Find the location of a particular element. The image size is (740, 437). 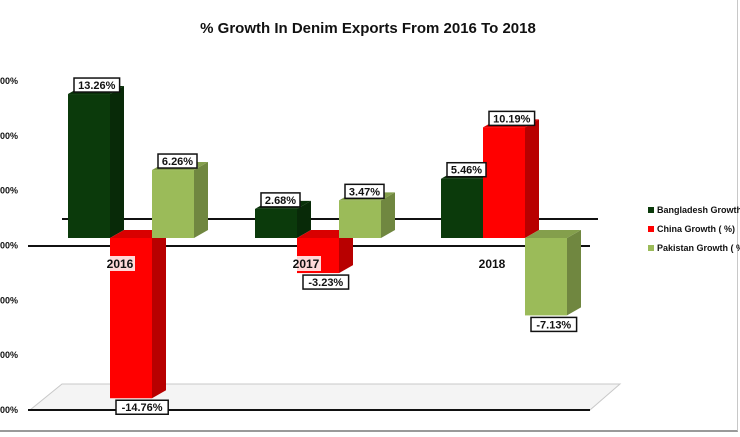

legend-label: China Growth ( %) is located at coordinates (696, 229).